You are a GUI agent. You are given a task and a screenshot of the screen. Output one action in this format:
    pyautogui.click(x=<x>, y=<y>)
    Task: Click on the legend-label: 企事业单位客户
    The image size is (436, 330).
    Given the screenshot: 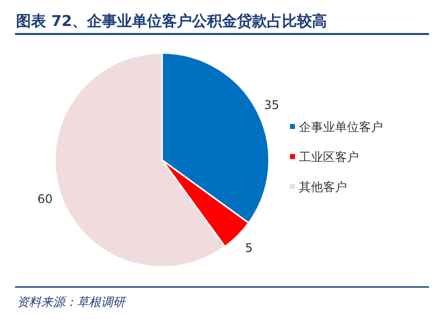 What is the action you would take?
    pyautogui.click(x=341, y=127)
    